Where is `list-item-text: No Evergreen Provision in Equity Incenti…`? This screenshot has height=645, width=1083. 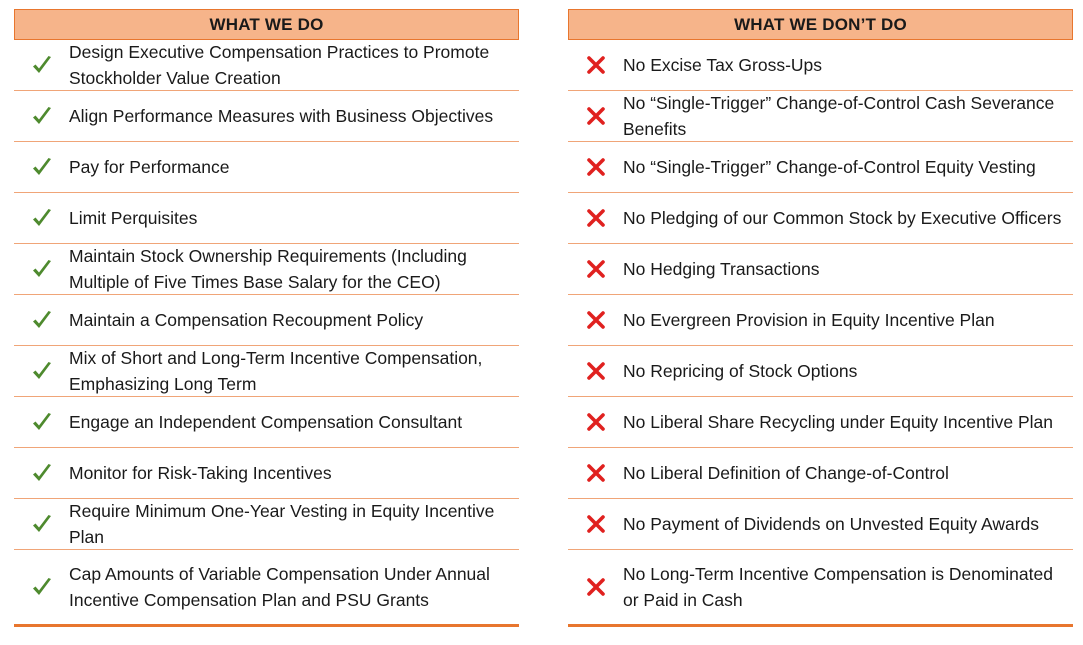 list-item-text: No Evergreen Provision in Equity Incenti… is located at coordinates (809, 320).